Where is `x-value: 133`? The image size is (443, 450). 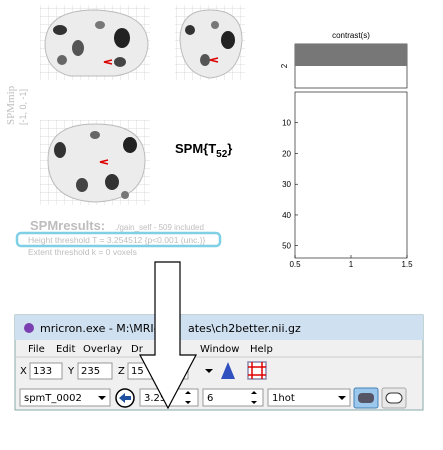
x-value: 133 is located at coordinates (42, 371).